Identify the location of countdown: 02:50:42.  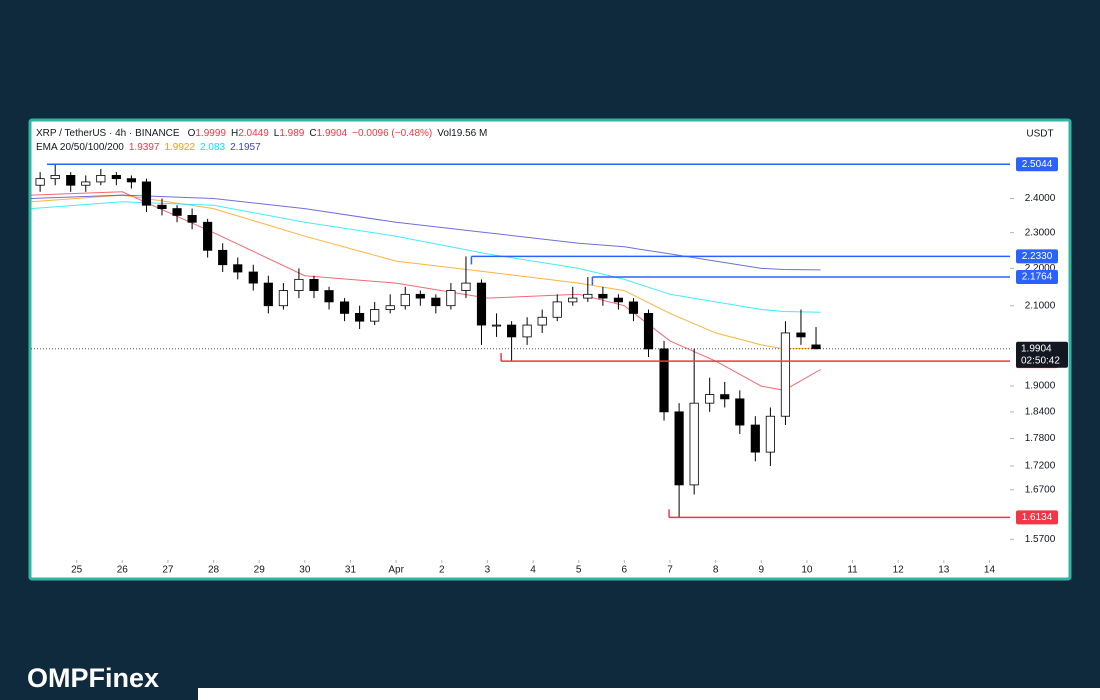
(1040, 360).